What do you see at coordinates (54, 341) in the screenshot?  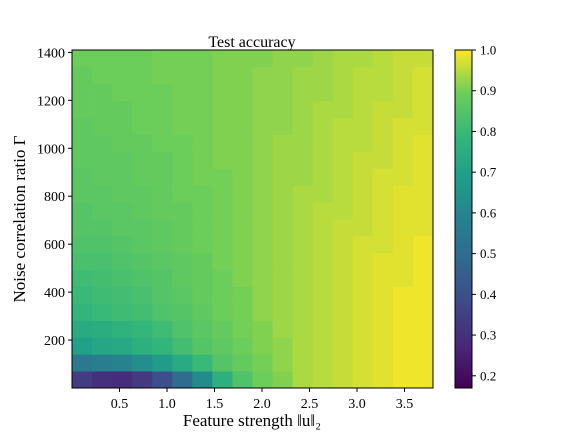 I see `y-tick-label: 200` at bounding box center [54, 341].